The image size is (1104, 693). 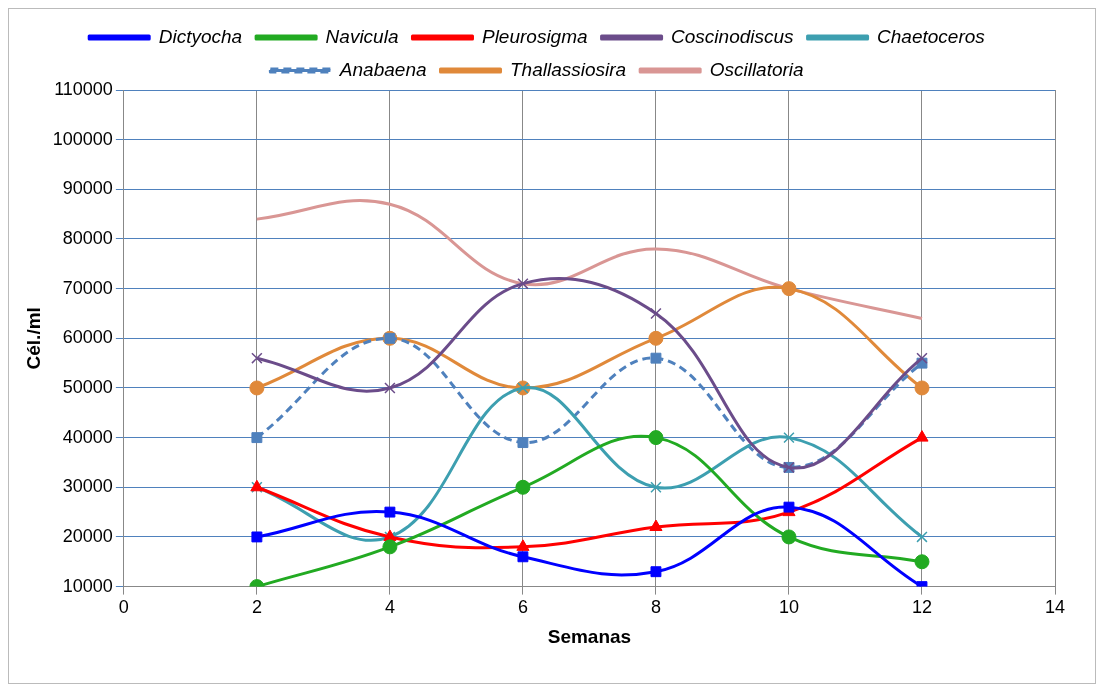 What do you see at coordinates (87, 188) in the screenshot?
I see `y-tick-label: 90000` at bounding box center [87, 188].